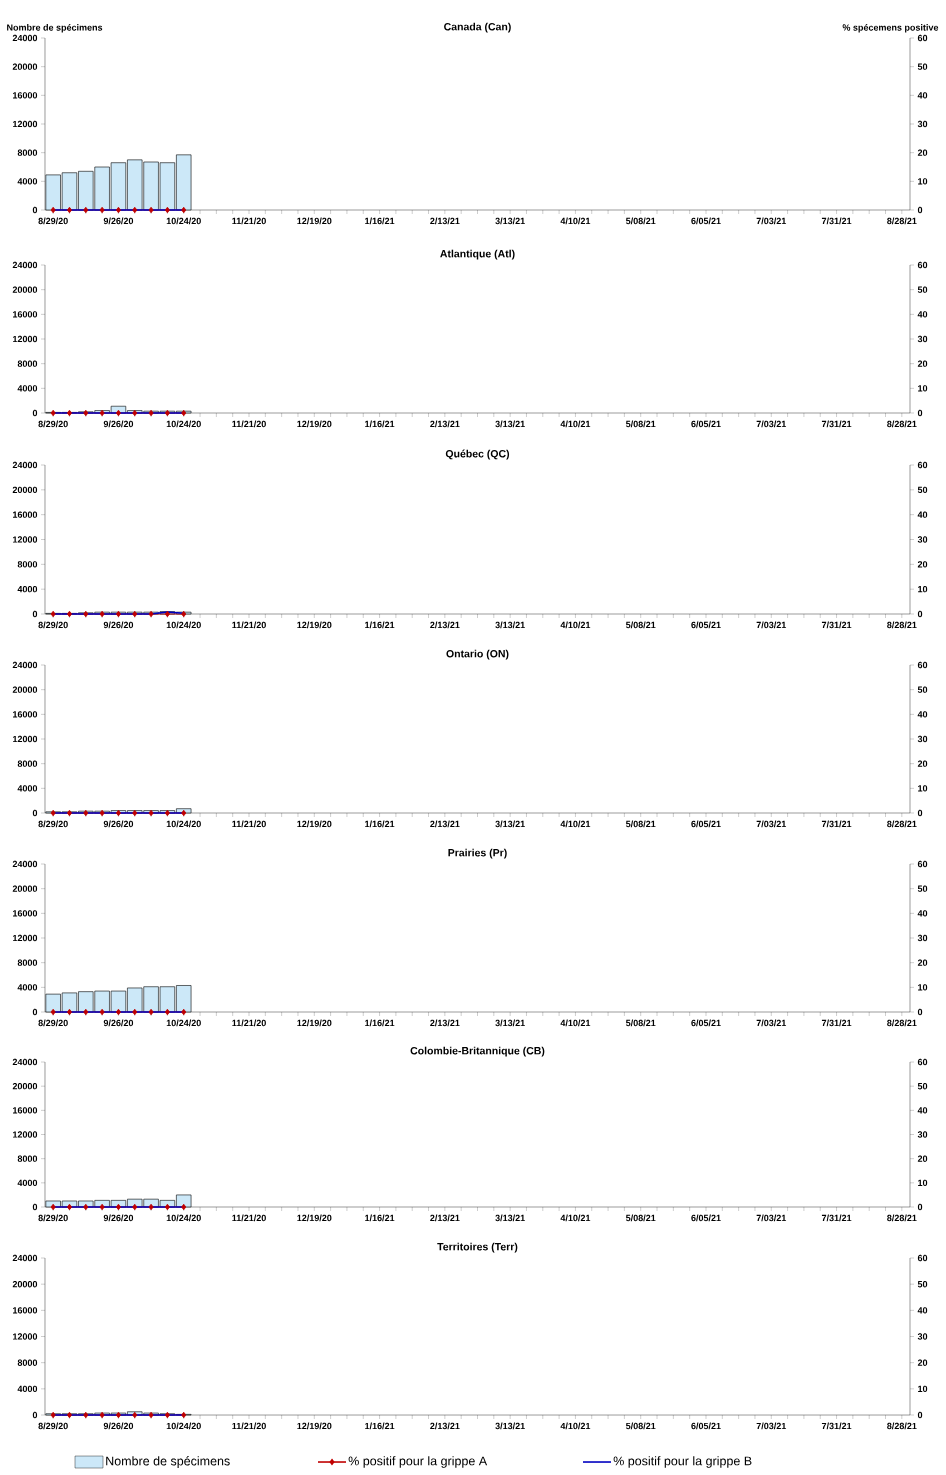  Describe the element at coordinates (418, 1462) in the screenshot. I see `legend-label: % positif pour la grippe A` at that location.